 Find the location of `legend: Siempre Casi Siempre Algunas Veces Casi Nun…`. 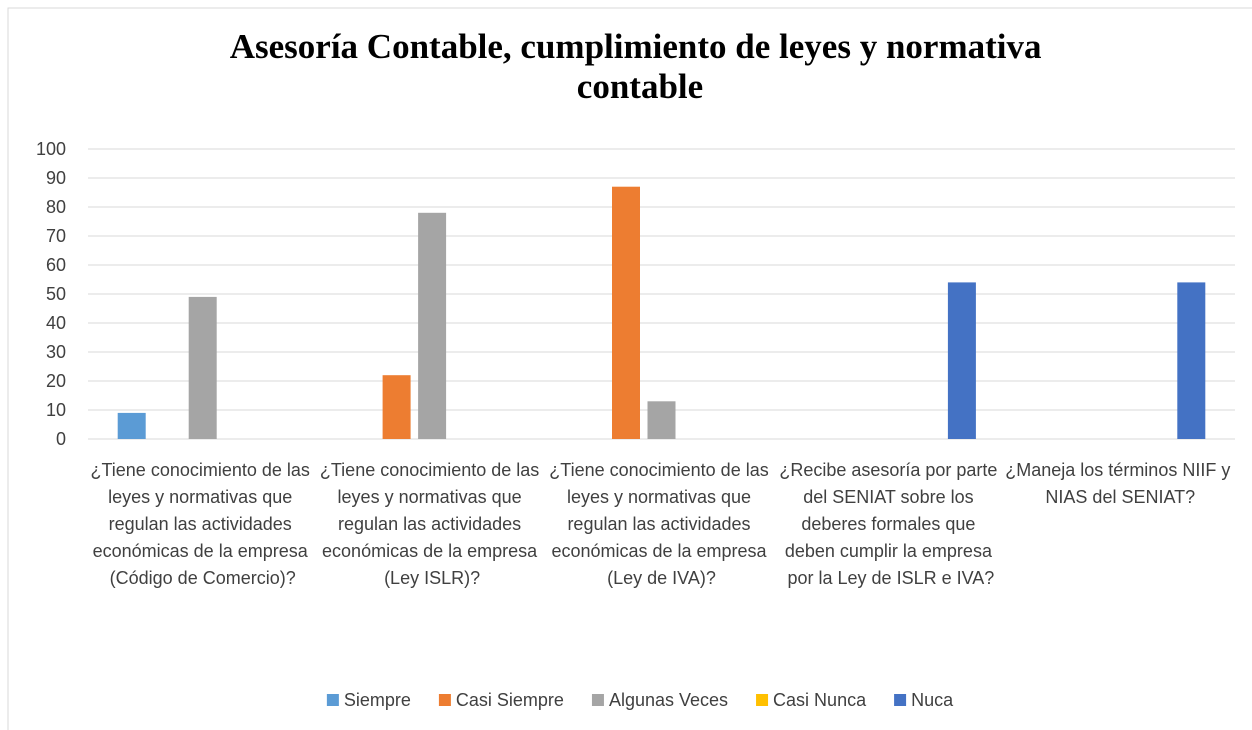

legend: Siempre Casi Siempre Algunas Veces Casi Nun… is located at coordinates (640, 700).